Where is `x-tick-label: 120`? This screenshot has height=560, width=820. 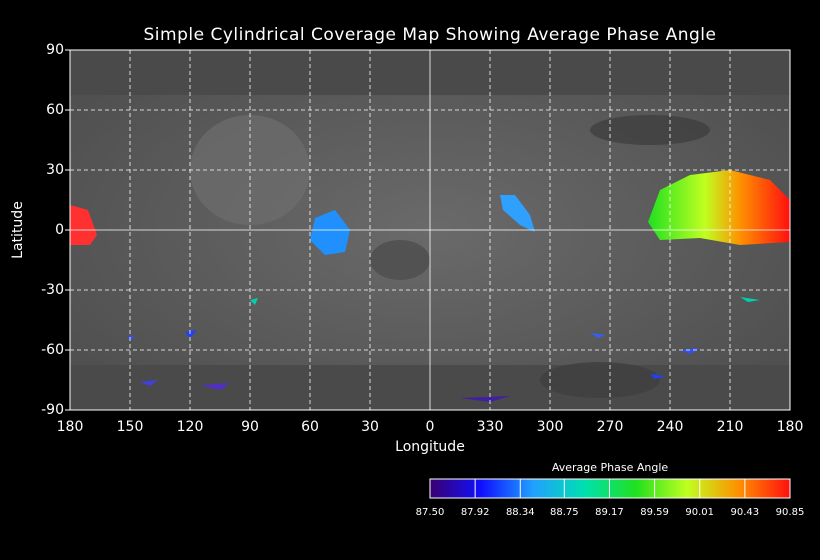
x-tick-label: 120 is located at coordinates (190, 427).